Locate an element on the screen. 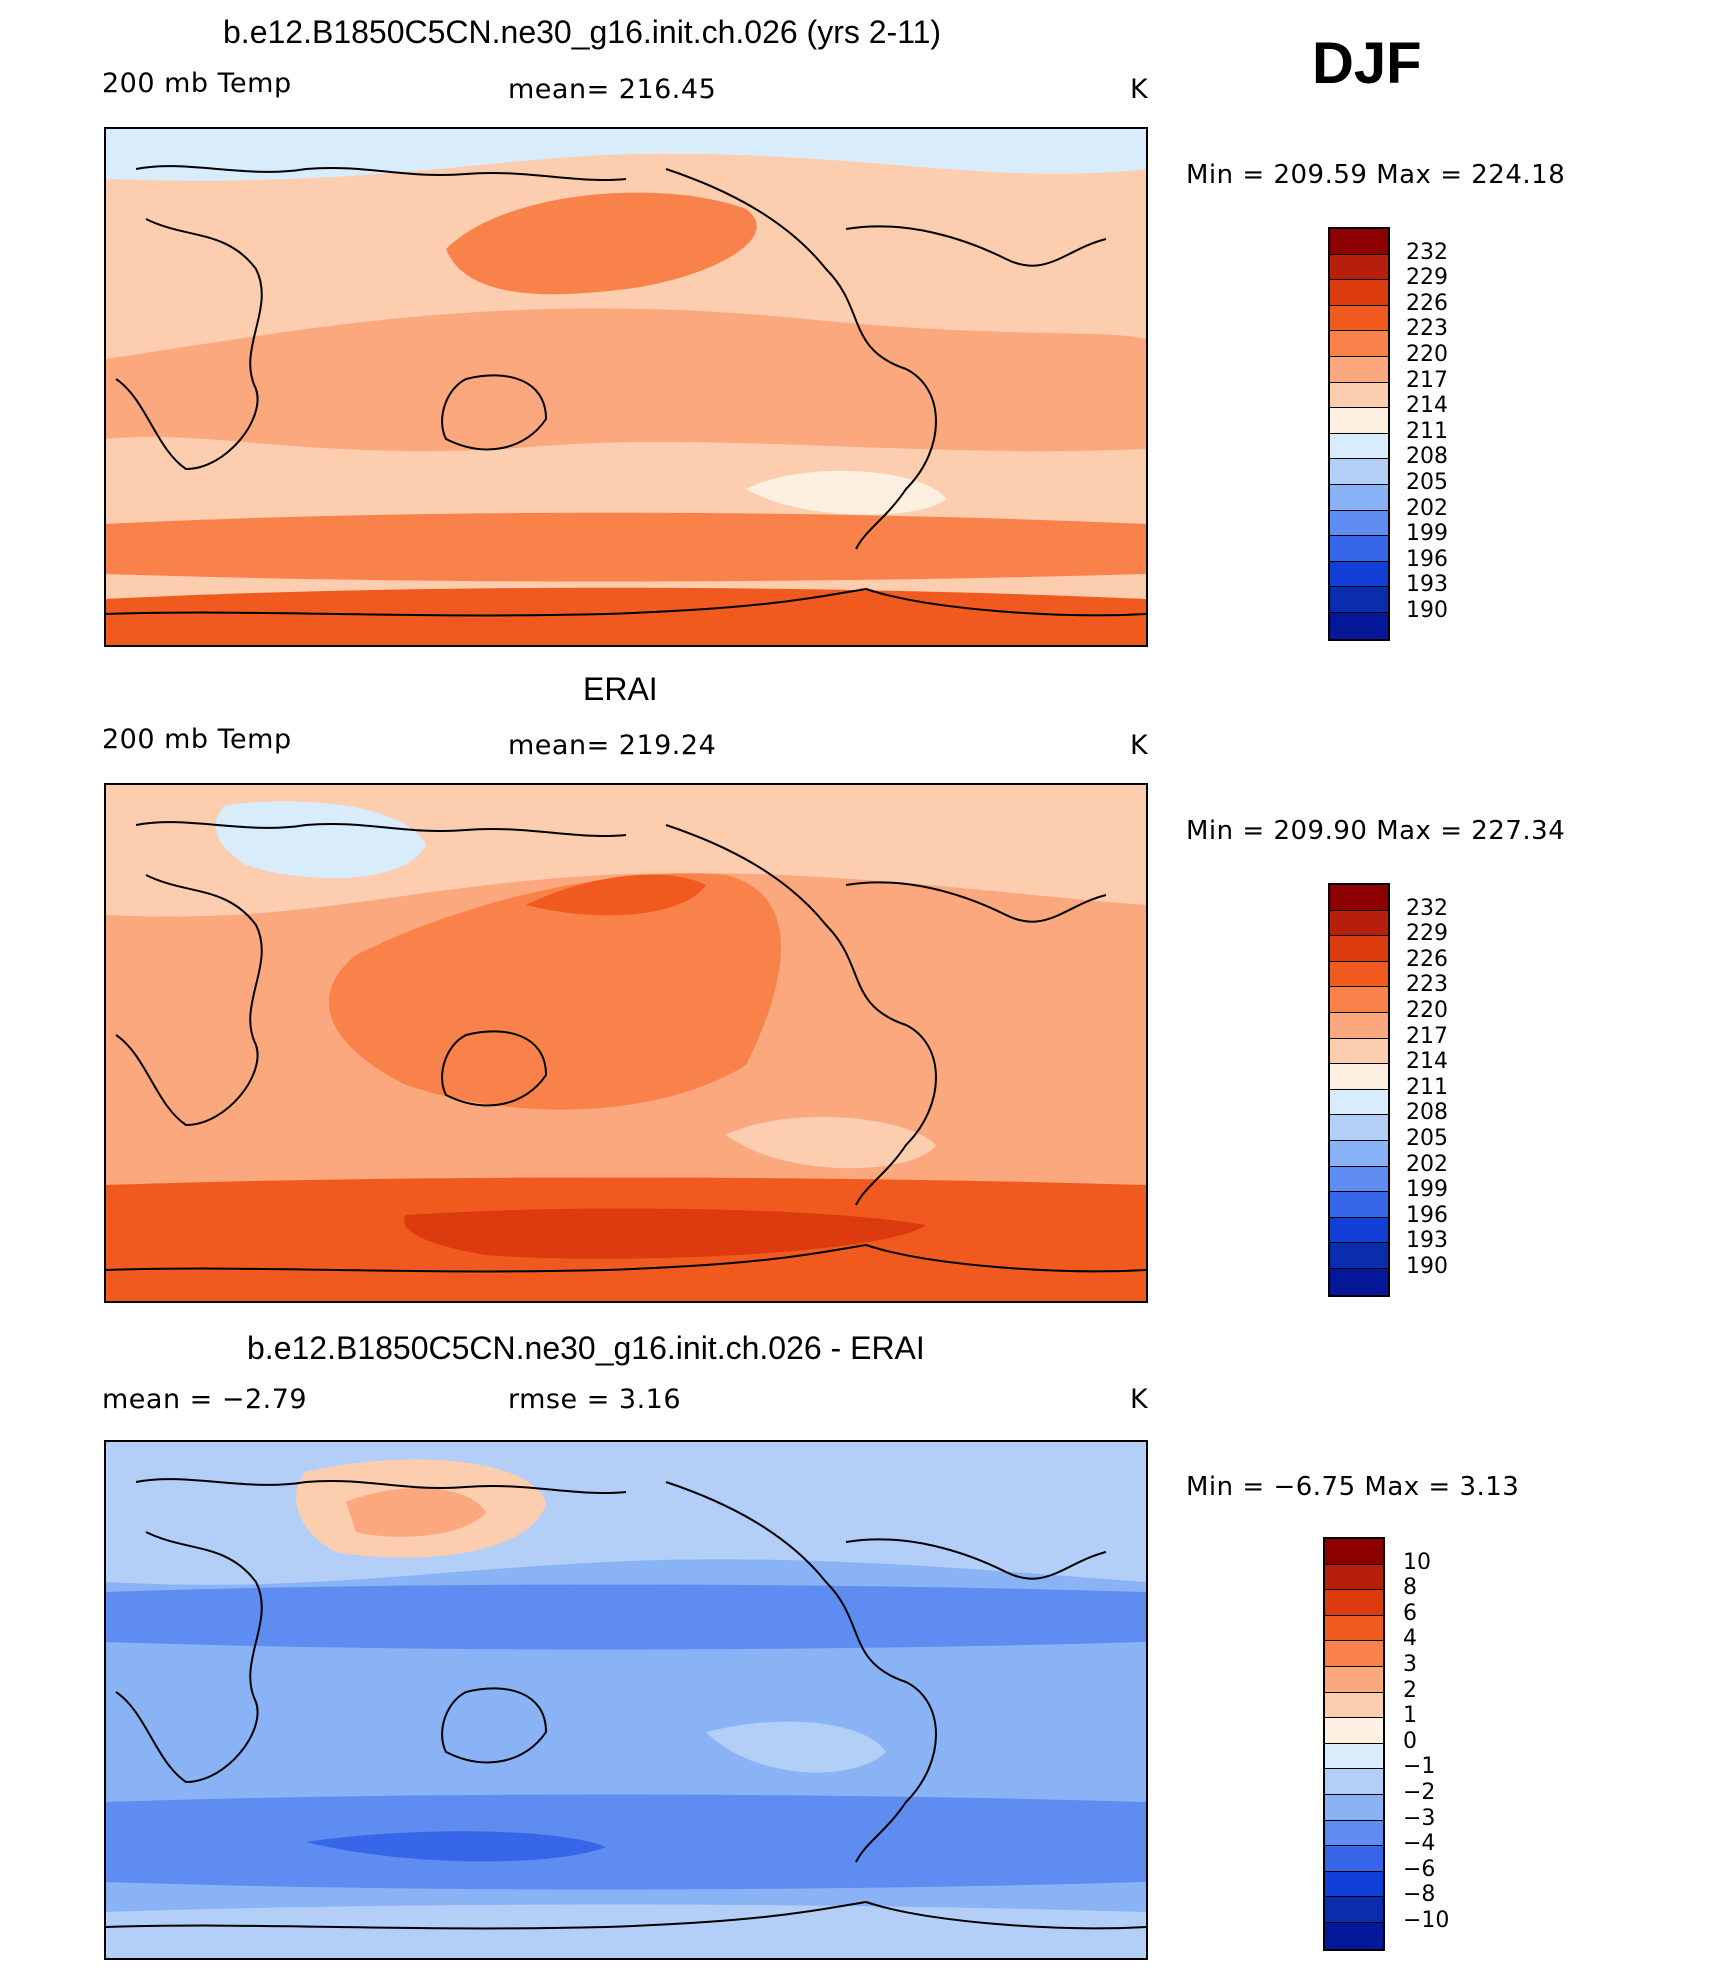 The image size is (1710, 1975). colorbar-tick-label: 193 is located at coordinates (1427, 1241).